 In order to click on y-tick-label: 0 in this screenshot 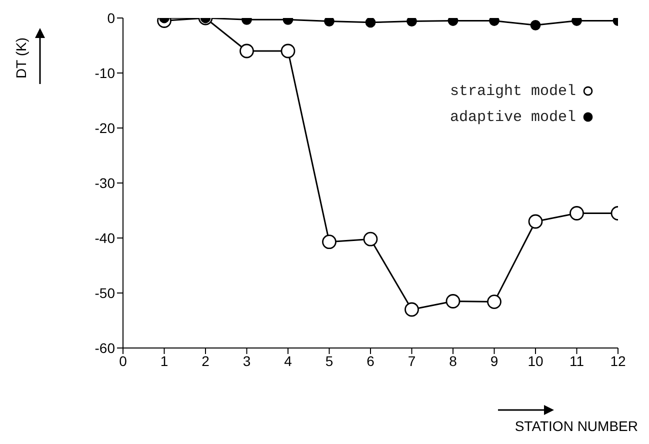, I will do `click(111, 18)`.